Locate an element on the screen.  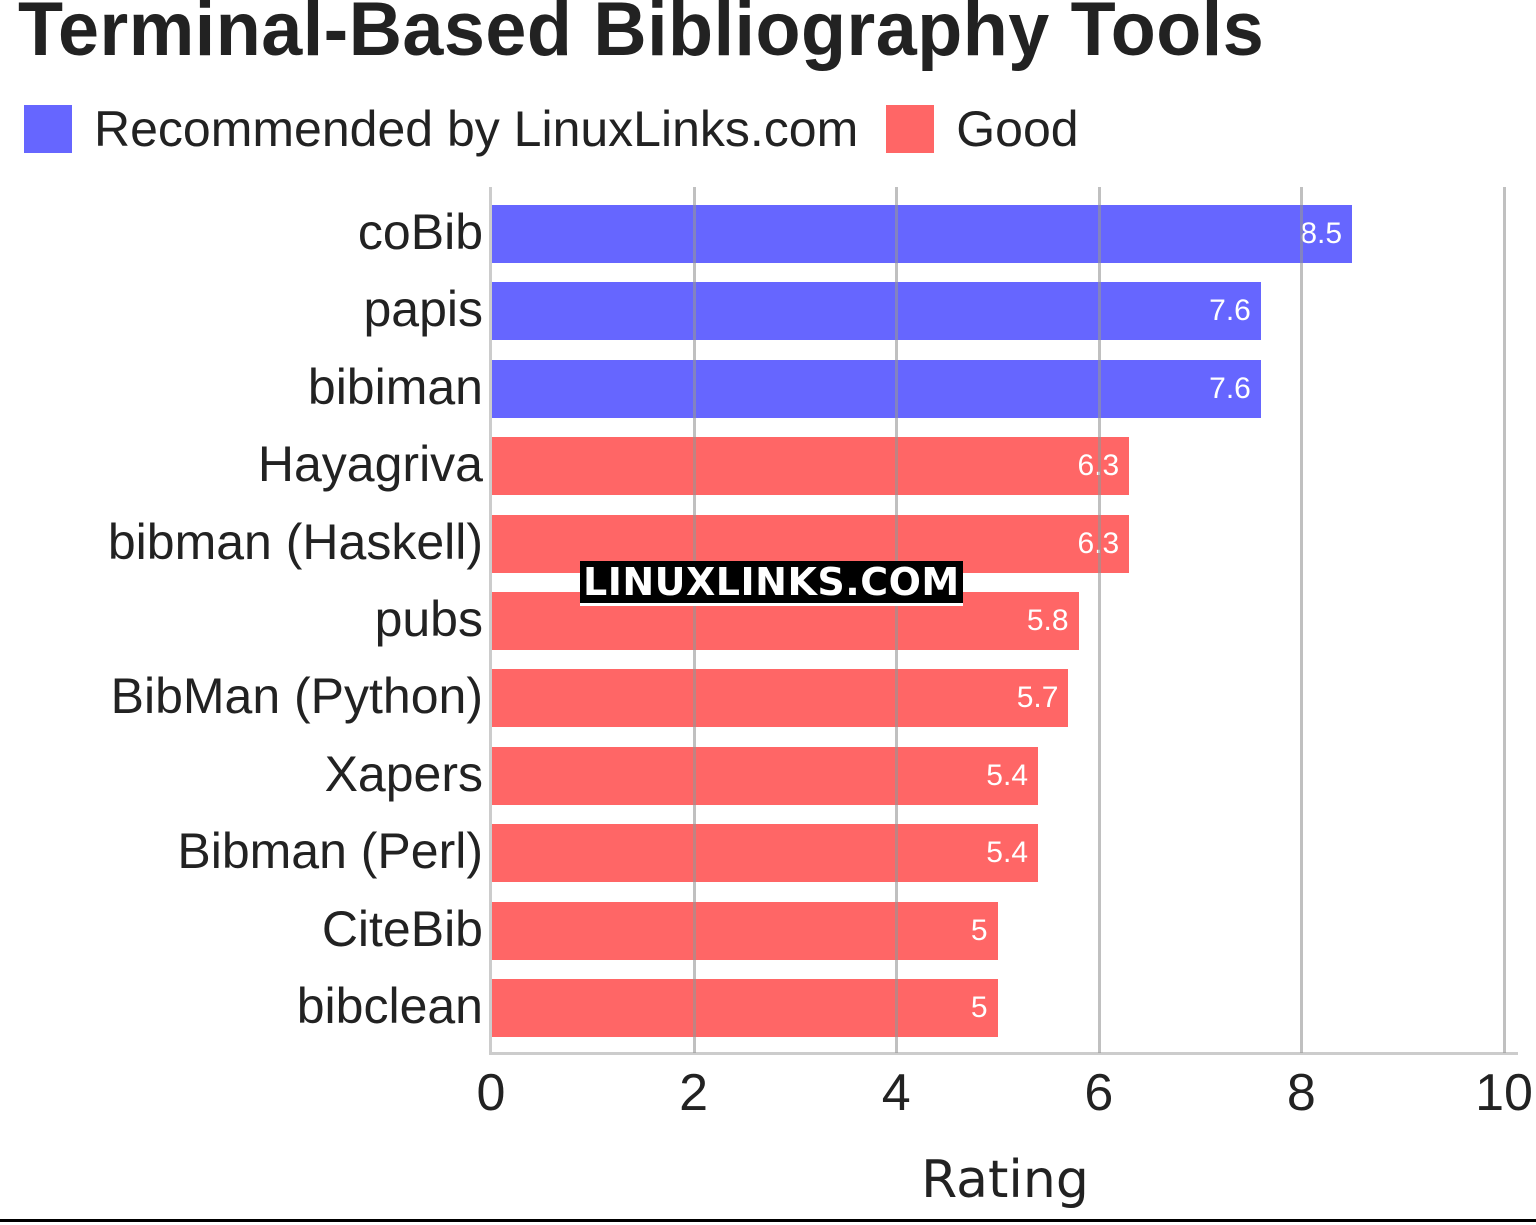
y-axis-line is located at coordinates (490, 620).